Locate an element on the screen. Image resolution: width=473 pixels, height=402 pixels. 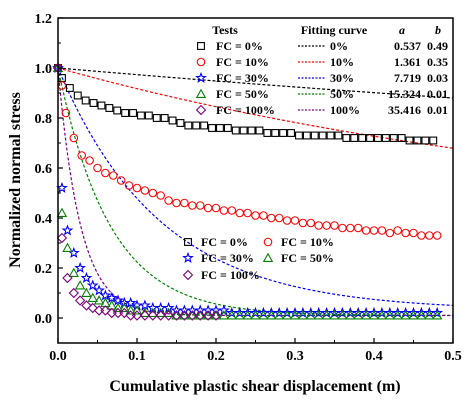
x-tick-label: 0.1 is located at coordinates (137, 356).